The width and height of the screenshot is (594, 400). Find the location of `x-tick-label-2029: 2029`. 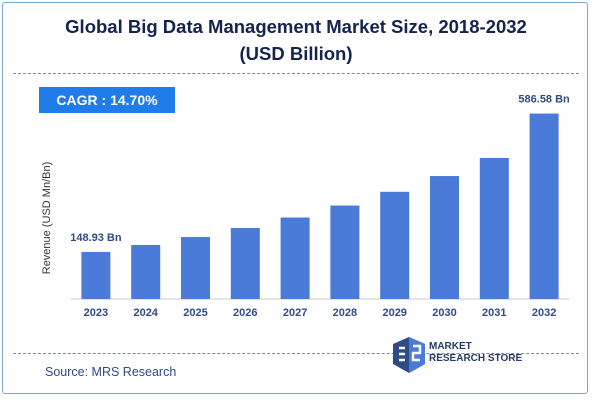

x-tick-label-2029: 2029 is located at coordinates (394, 313).